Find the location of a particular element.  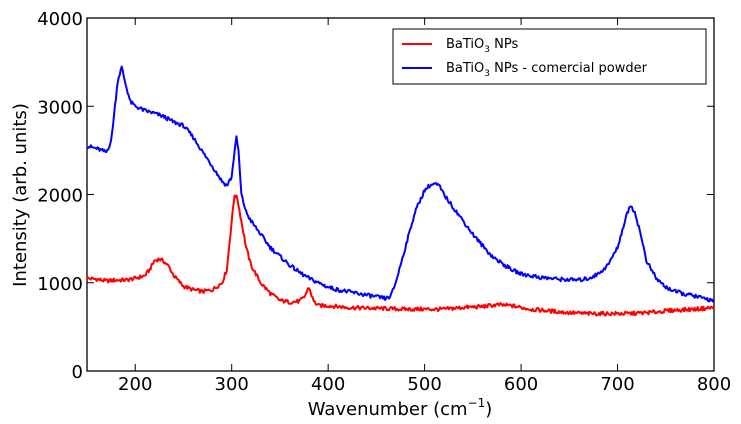

y-tick-label: 4000 is located at coordinates (60, 19).